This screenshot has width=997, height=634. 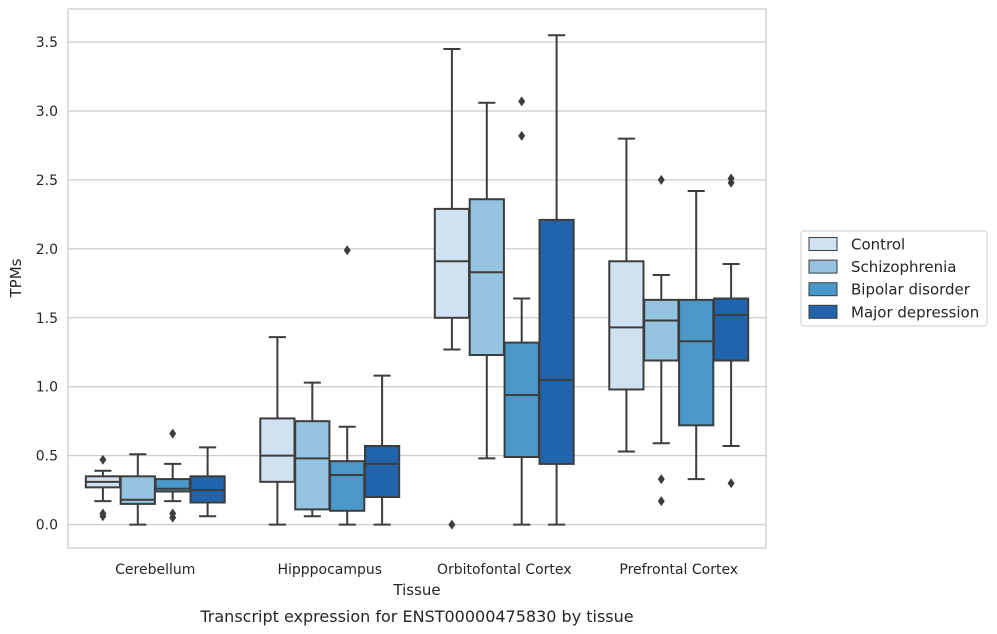 What do you see at coordinates (416, 590) in the screenshot?
I see `x-axis-label: Tissue` at bounding box center [416, 590].